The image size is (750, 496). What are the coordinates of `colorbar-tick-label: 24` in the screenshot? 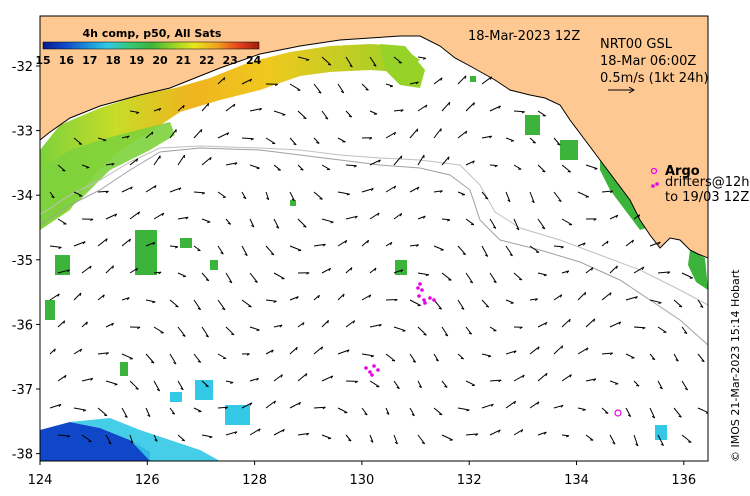 It's located at (254, 60).